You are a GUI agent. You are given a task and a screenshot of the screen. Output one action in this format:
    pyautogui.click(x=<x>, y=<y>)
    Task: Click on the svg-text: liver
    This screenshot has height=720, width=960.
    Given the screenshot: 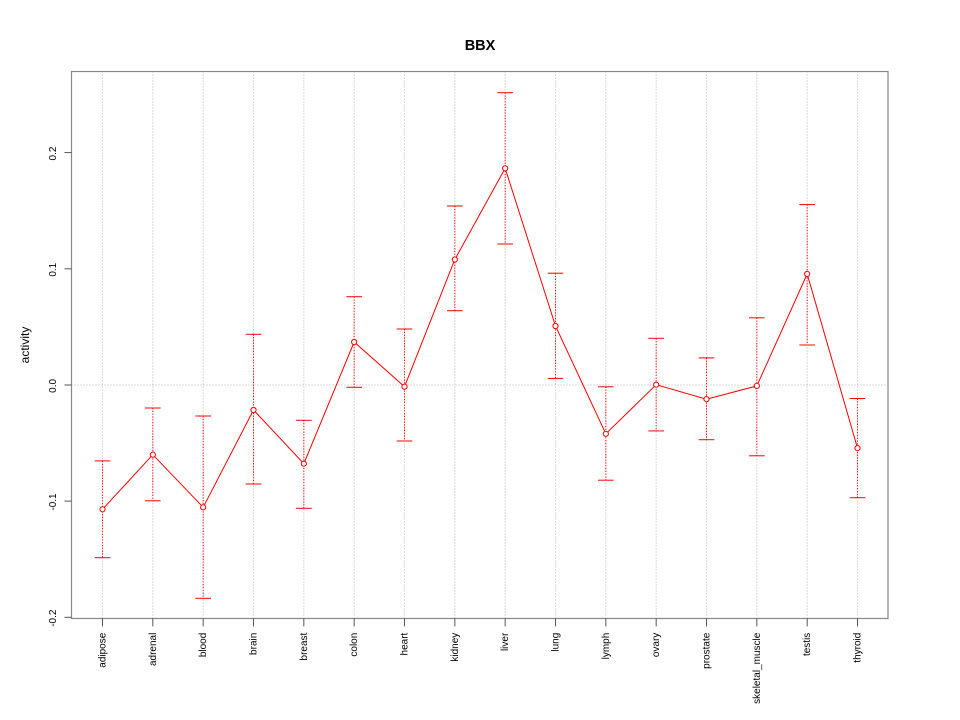 What is the action you would take?
    pyautogui.click(x=505, y=641)
    